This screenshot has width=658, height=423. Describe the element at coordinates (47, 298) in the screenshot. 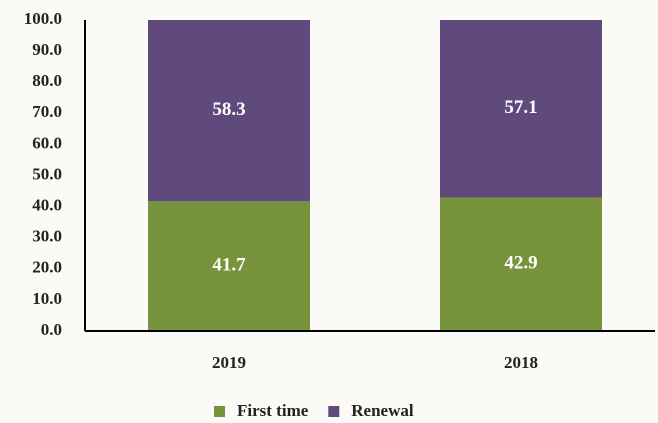

I see `y-tick-label: 10.0` at that location.